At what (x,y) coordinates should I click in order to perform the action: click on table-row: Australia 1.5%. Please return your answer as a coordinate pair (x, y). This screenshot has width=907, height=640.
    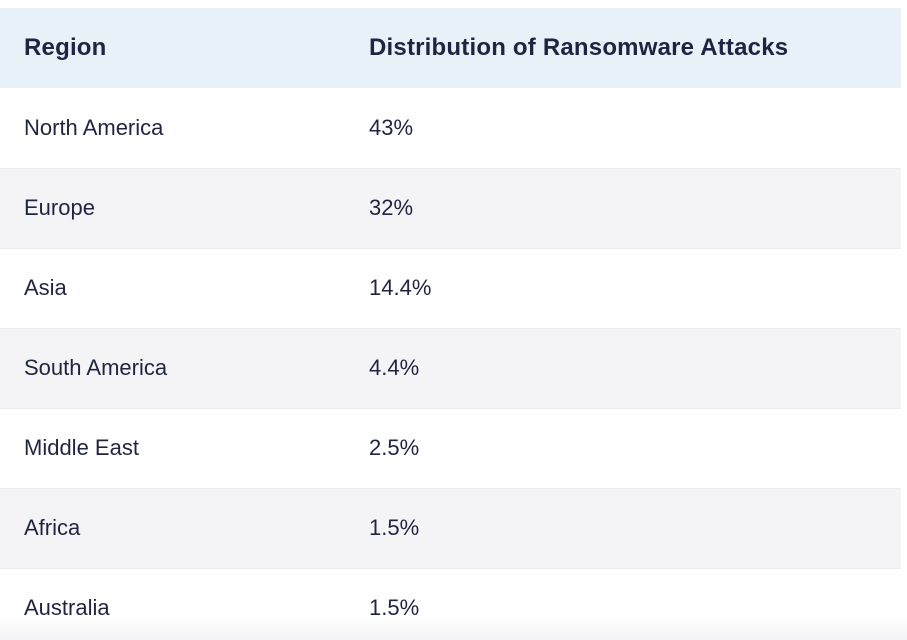
    Looking at the image, I should click on (450, 604).